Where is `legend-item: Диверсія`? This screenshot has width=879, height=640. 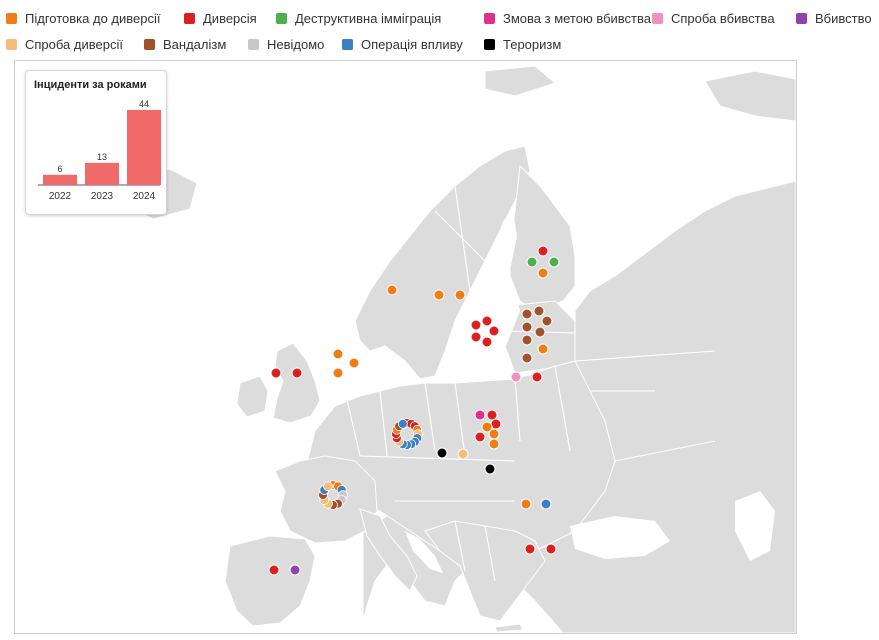 legend-item: Диверсія is located at coordinates (220, 18).